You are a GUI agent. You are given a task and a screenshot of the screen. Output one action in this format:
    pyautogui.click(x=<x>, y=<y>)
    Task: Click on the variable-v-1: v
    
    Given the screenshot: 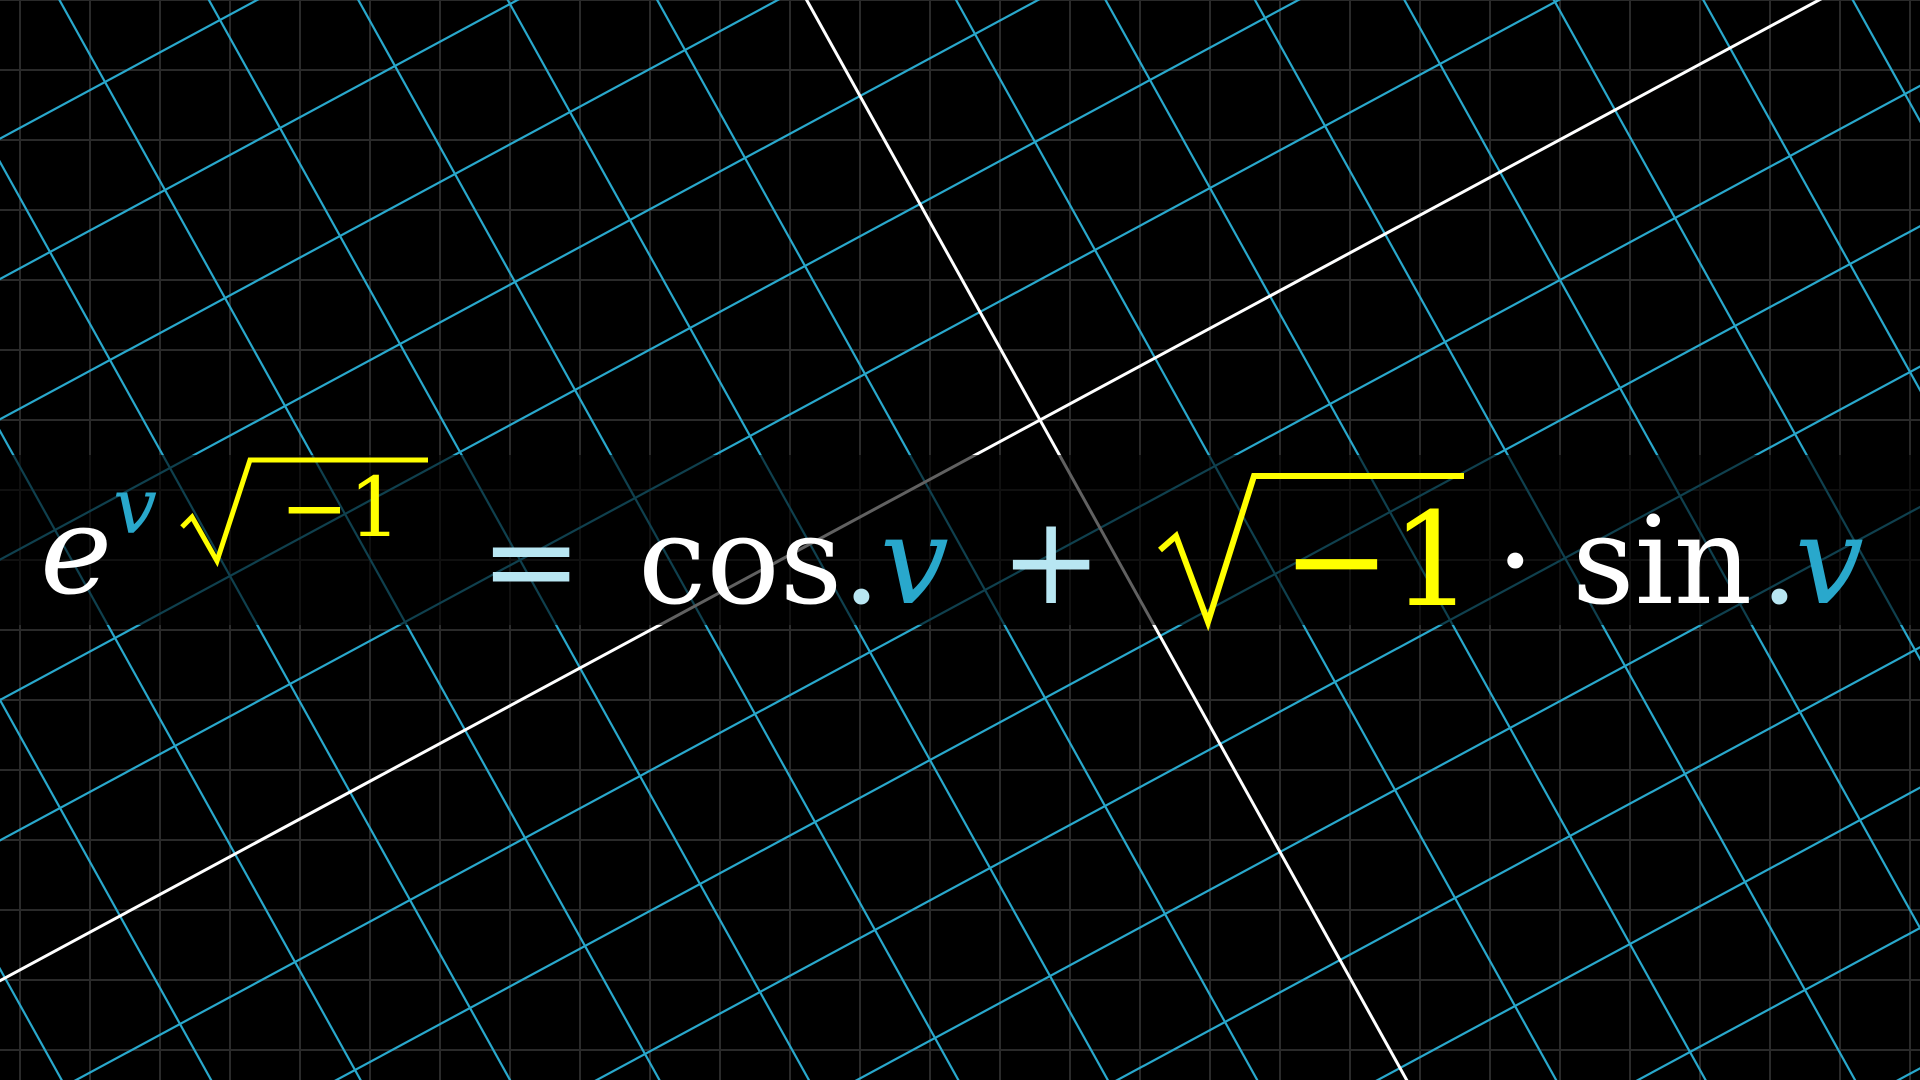 What is the action you would take?
    pyautogui.click(x=914, y=561)
    